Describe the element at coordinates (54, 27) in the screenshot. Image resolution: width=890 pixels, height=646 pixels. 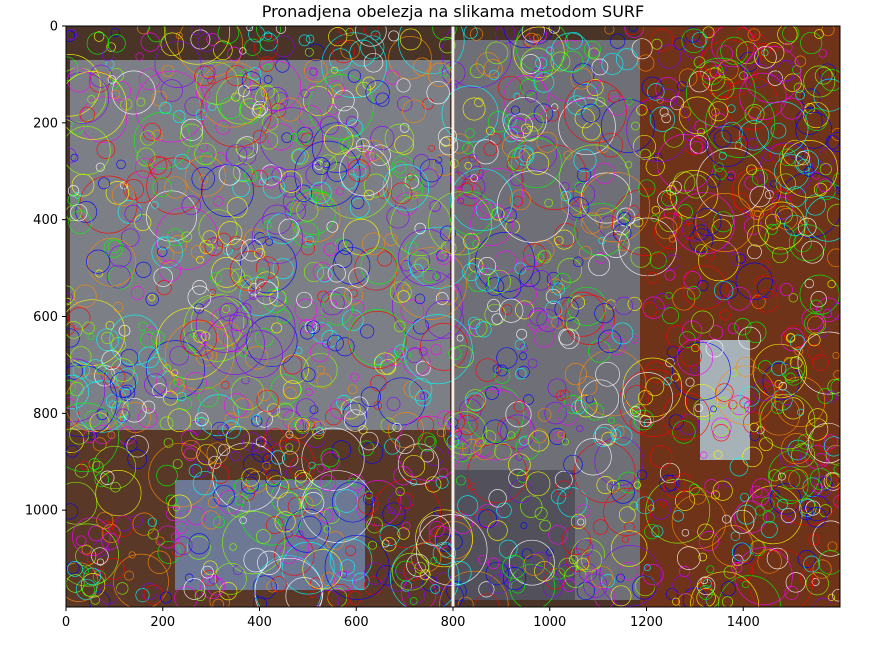
I see `y-tick-label: 0` at that location.